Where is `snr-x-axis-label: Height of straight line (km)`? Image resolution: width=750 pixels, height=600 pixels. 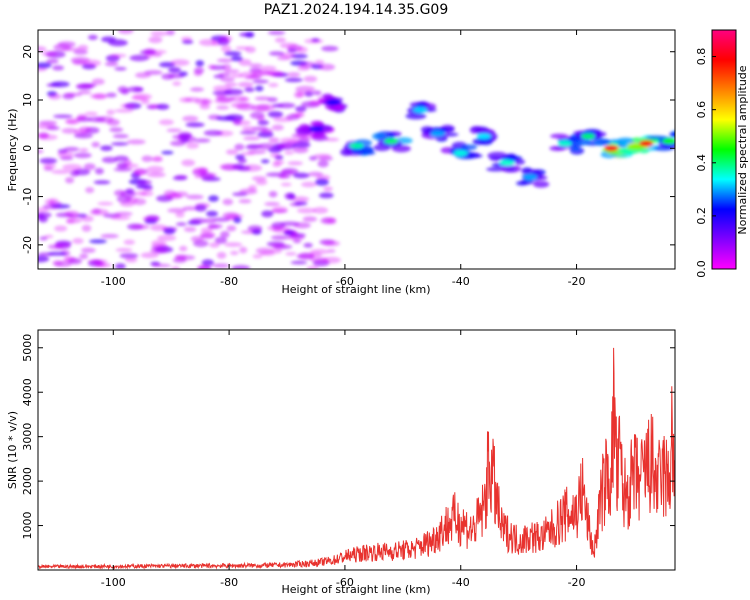
snr-x-axis-label: Height of straight line (km) is located at coordinates (355, 589).